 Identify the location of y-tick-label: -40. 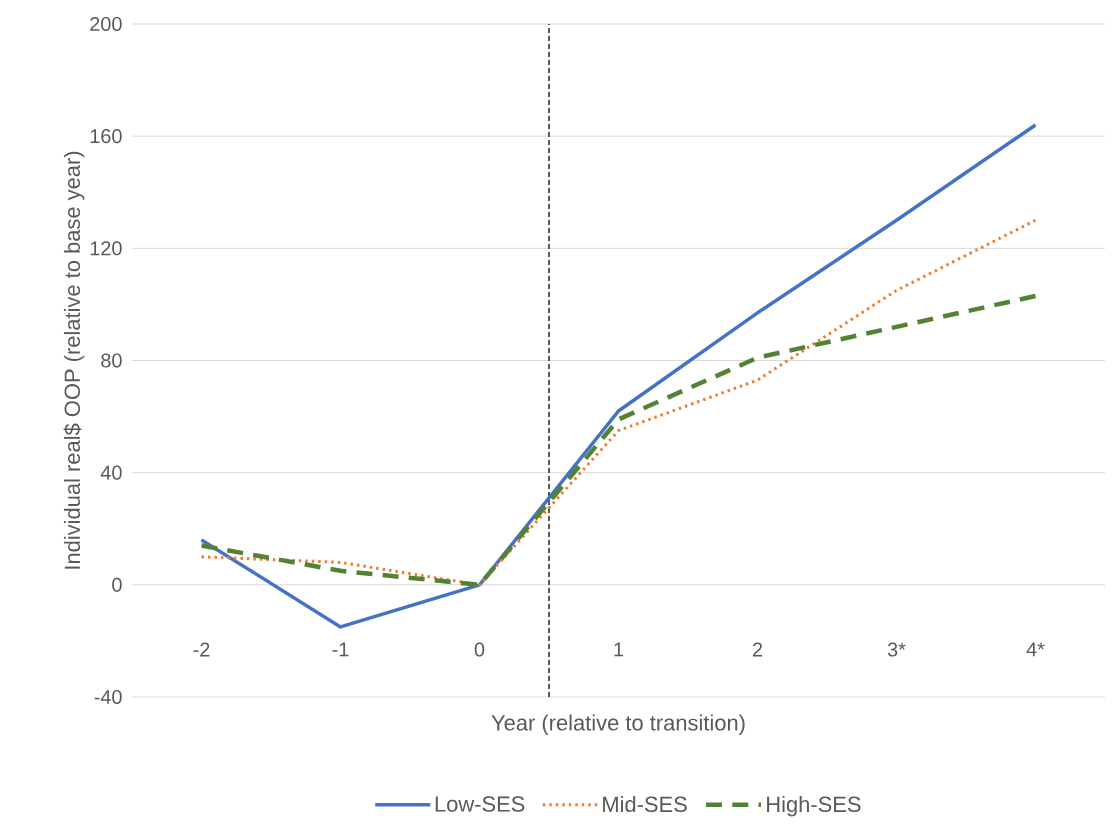
(108, 697).